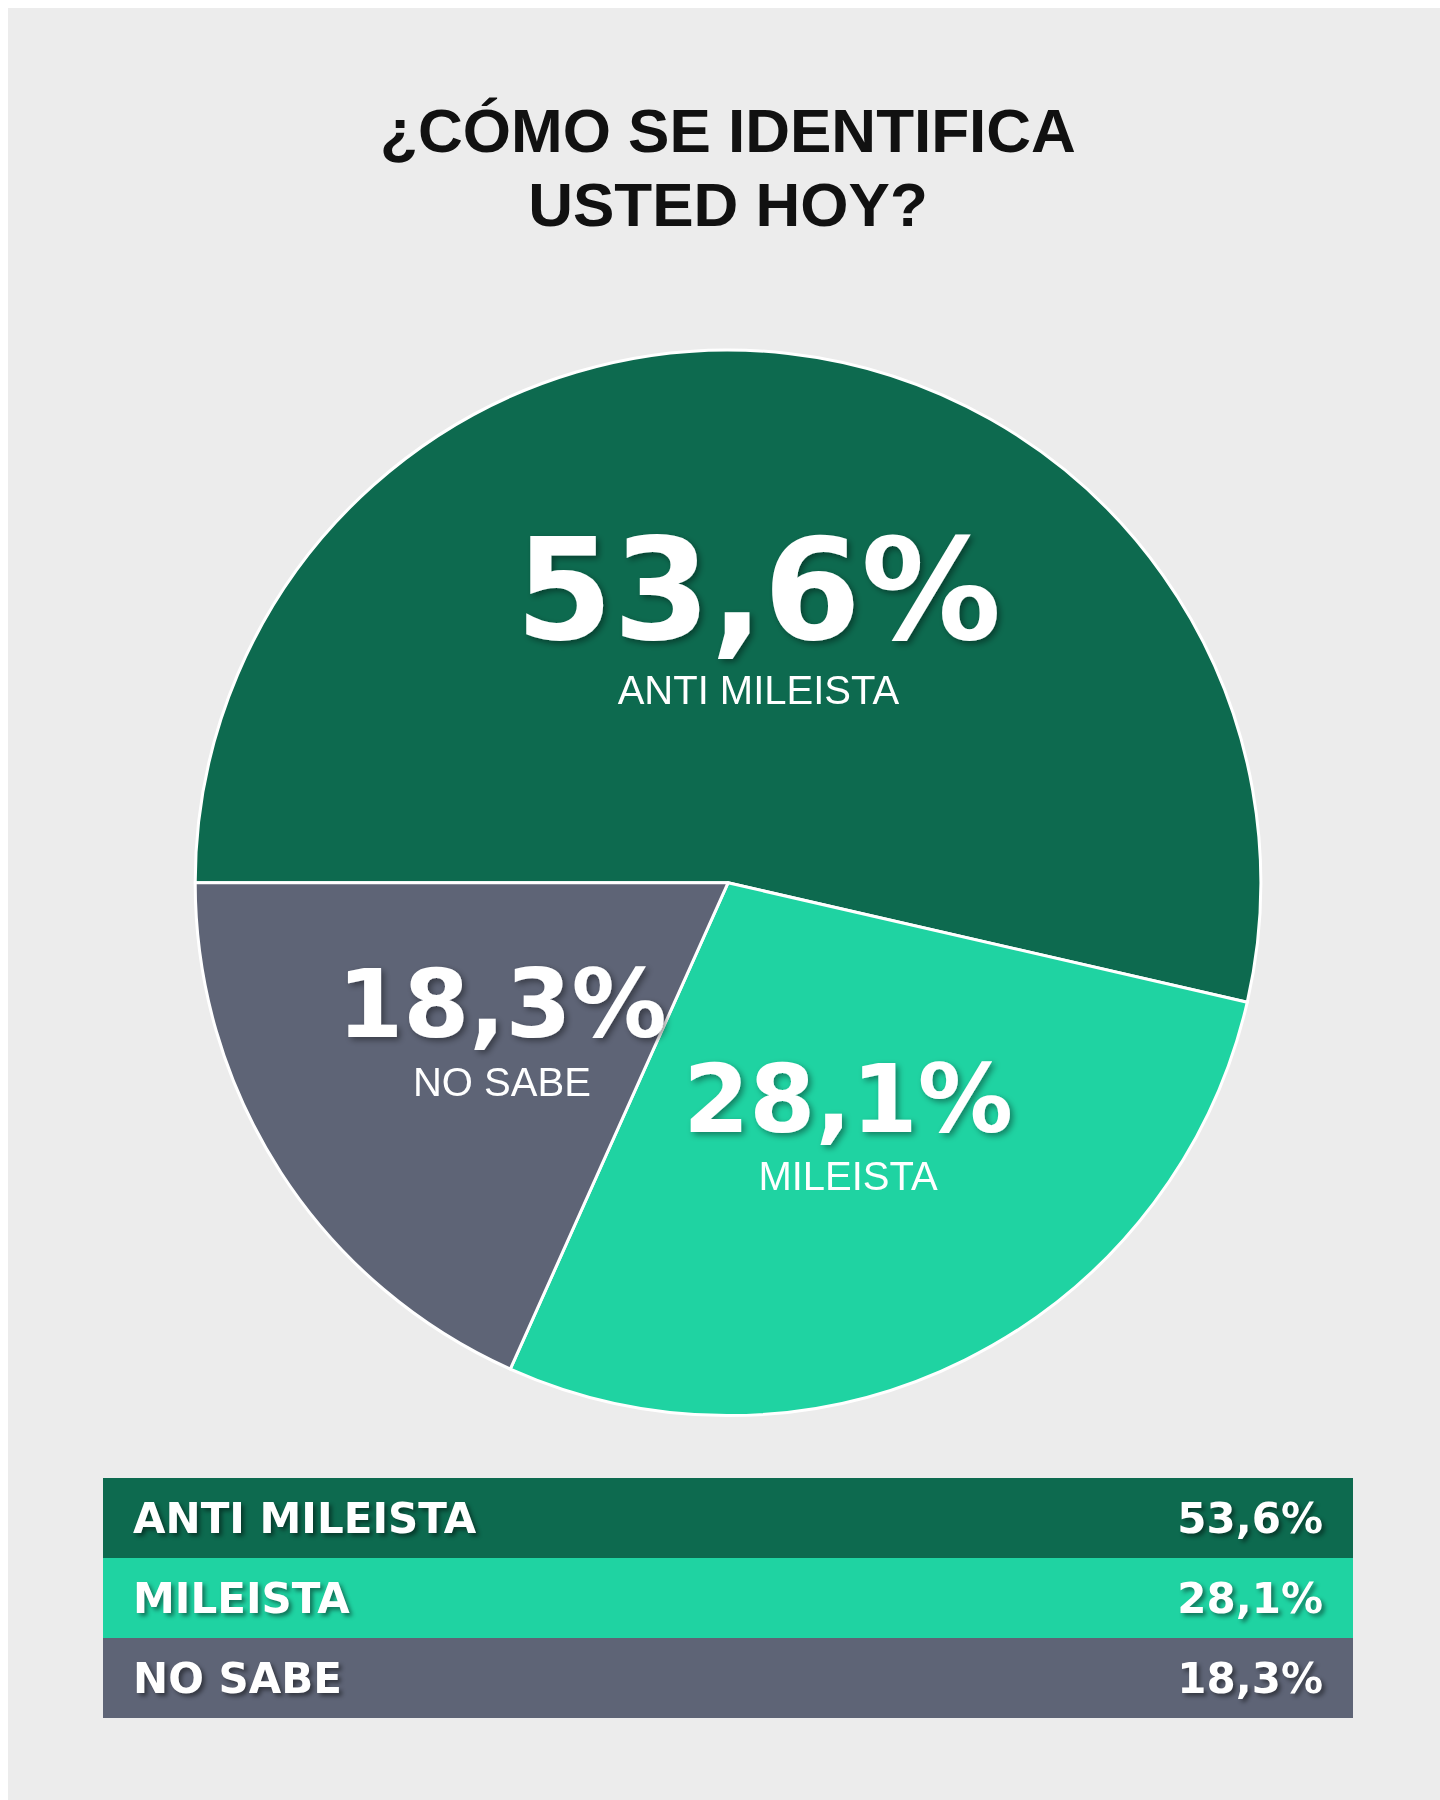 This screenshot has height=1800, width=1440. What do you see at coordinates (502, 1004) in the screenshot?
I see `data-label: 18,3%` at bounding box center [502, 1004].